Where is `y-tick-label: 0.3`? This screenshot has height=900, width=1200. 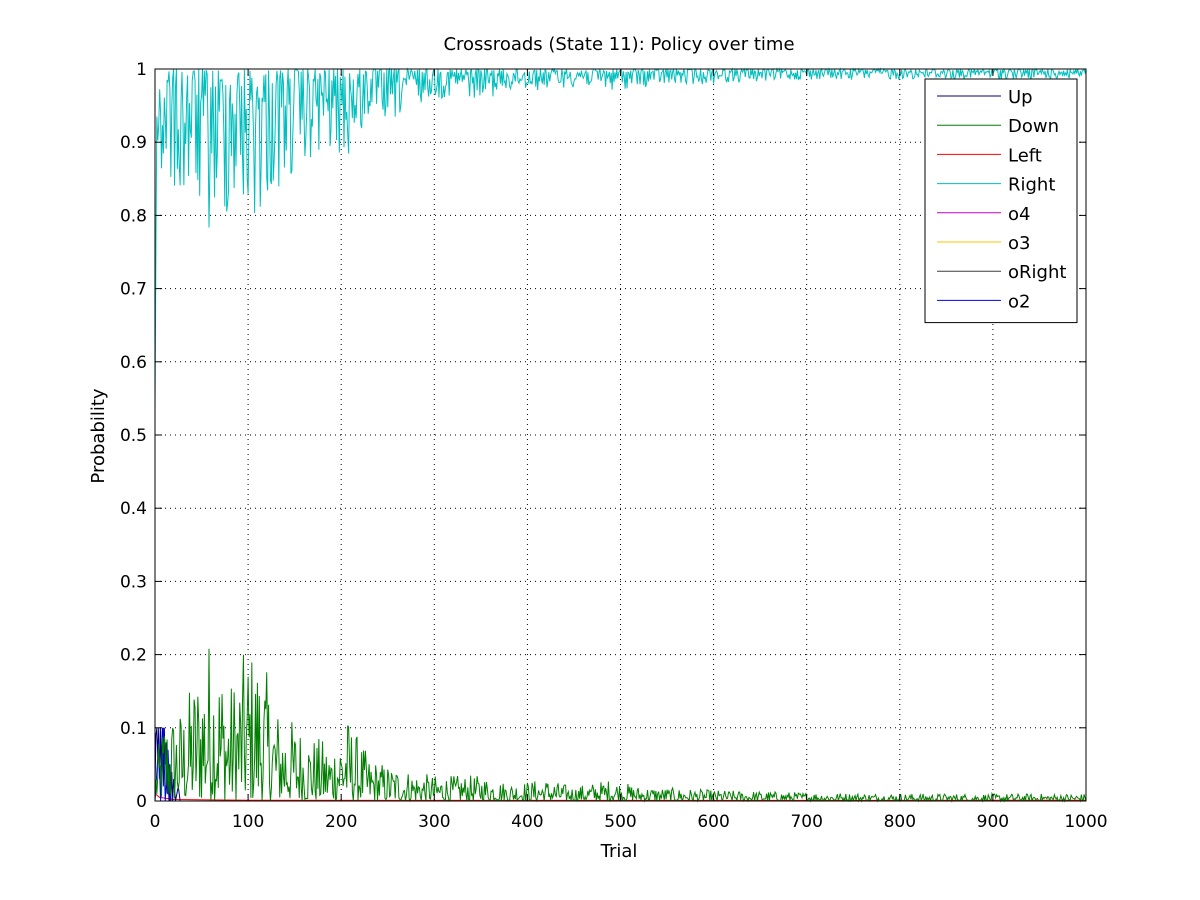 y-tick-label: 0.3 is located at coordinates (133, 582).